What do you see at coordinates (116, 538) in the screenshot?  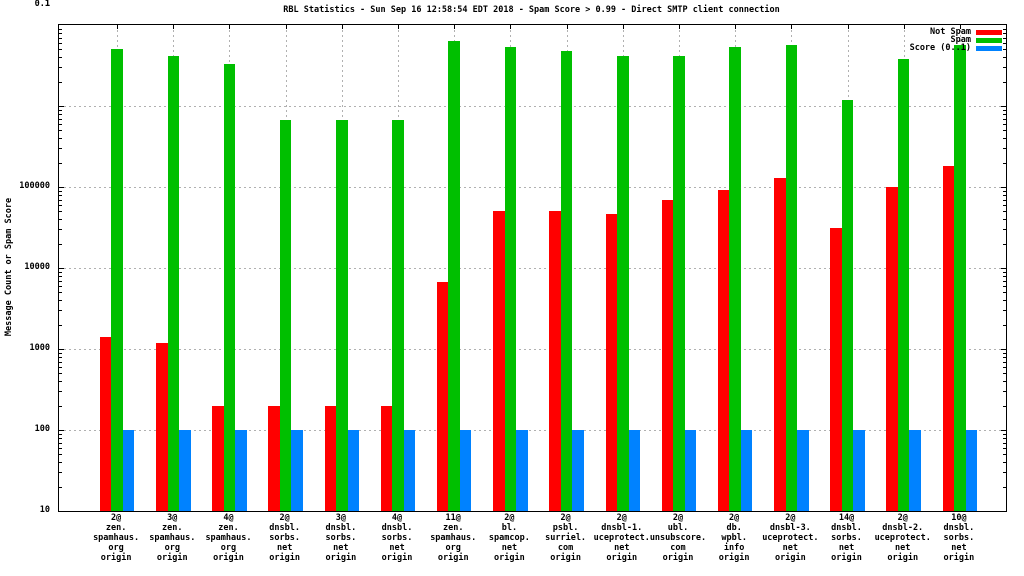 I see `x-tick-label: 2@ zen. spamhaus. org origin` at bounding box center [116, 538].